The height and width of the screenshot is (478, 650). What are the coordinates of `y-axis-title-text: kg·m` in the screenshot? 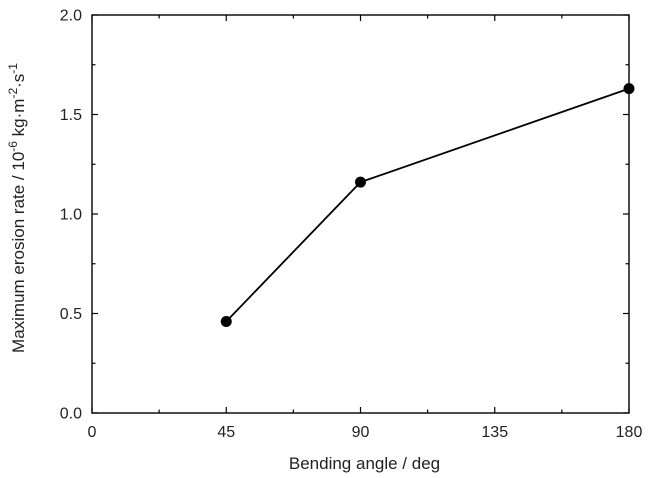 It's located at (18, 120).